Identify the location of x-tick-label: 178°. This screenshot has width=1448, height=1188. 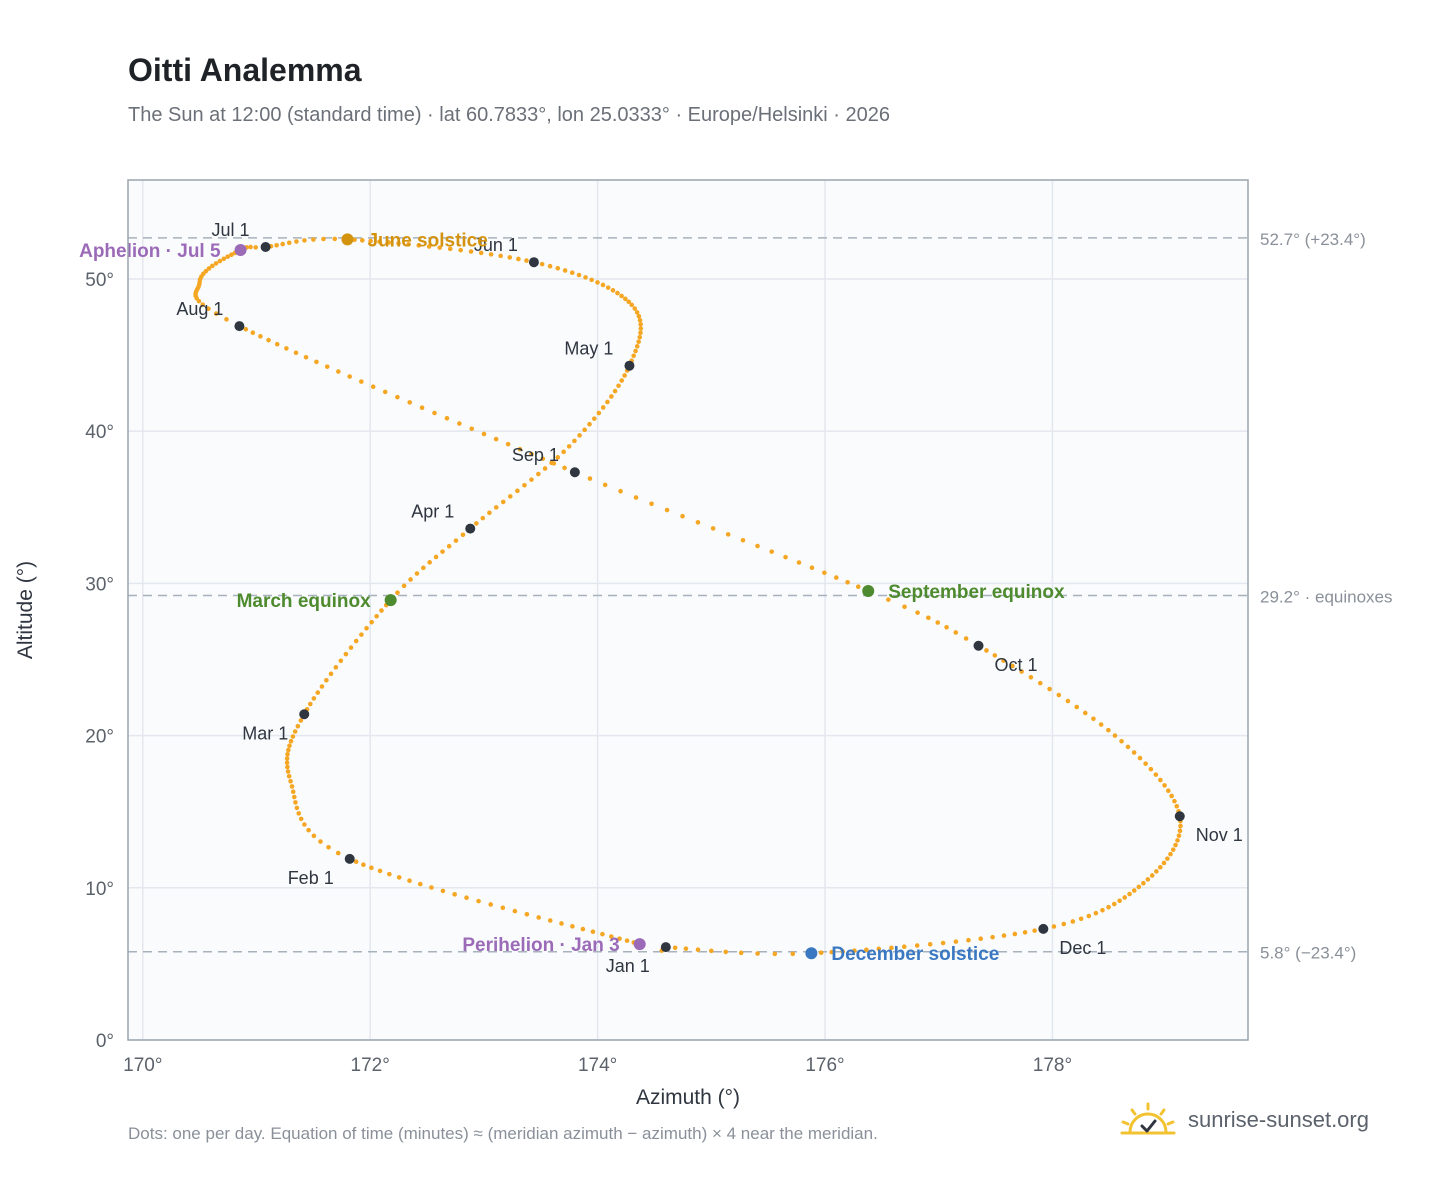
(1052, 1065).